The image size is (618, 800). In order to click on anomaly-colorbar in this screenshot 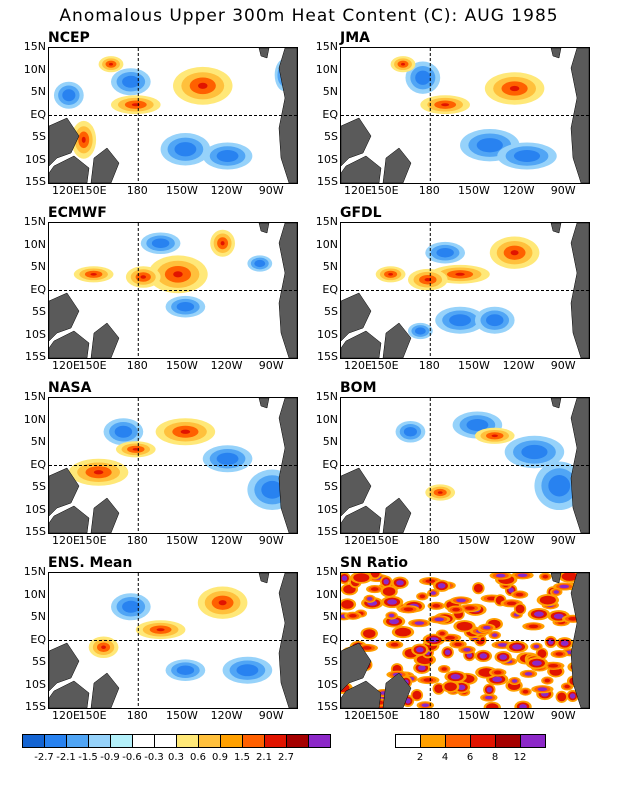, I will do `click(176, 741)`.